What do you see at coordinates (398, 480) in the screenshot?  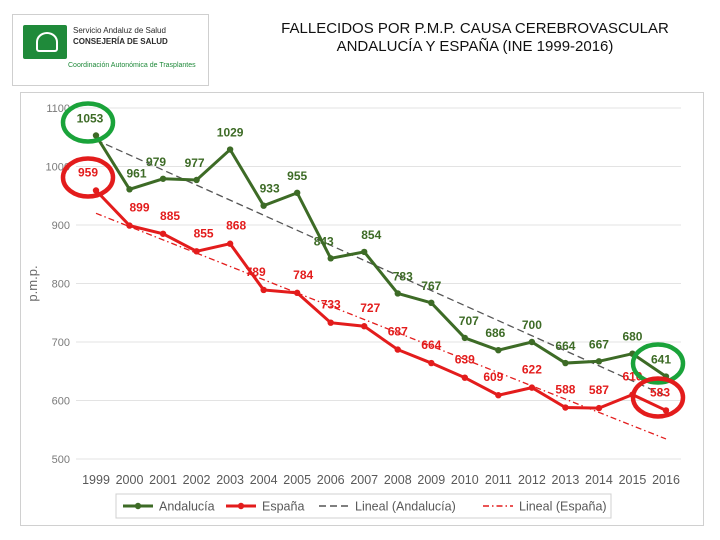 I see `x-tick-label: 2008` at bounding box center [398, 480].